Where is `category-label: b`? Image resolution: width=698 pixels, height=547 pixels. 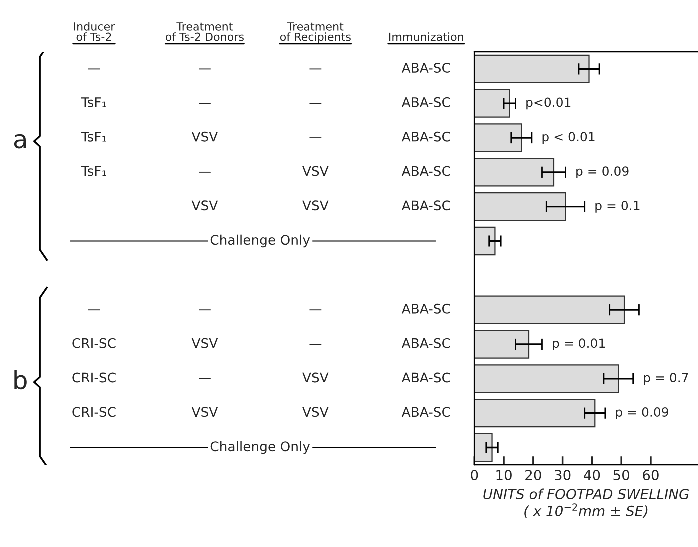 category-label: b is located at coordinates (20, 380).